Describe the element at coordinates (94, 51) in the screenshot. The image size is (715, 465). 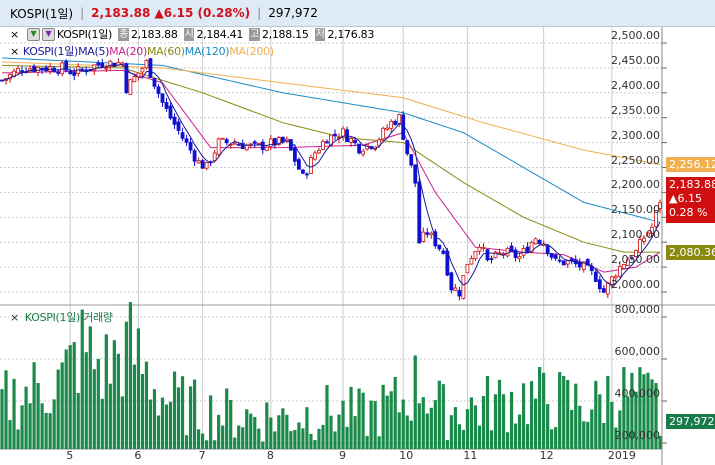
I see `ma5-label: MA(5)` at that location.